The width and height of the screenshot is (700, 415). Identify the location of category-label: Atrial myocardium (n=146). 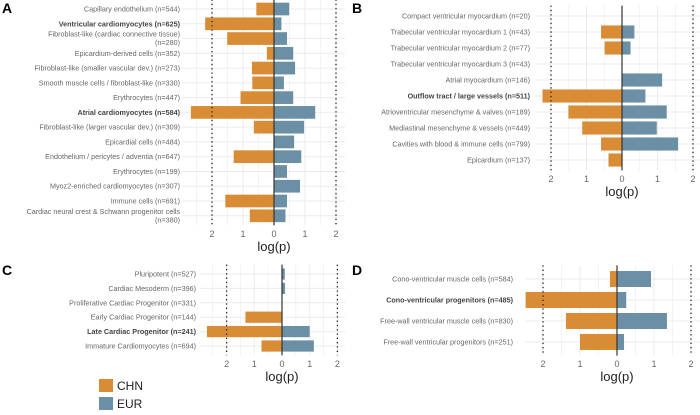
(488, 80).